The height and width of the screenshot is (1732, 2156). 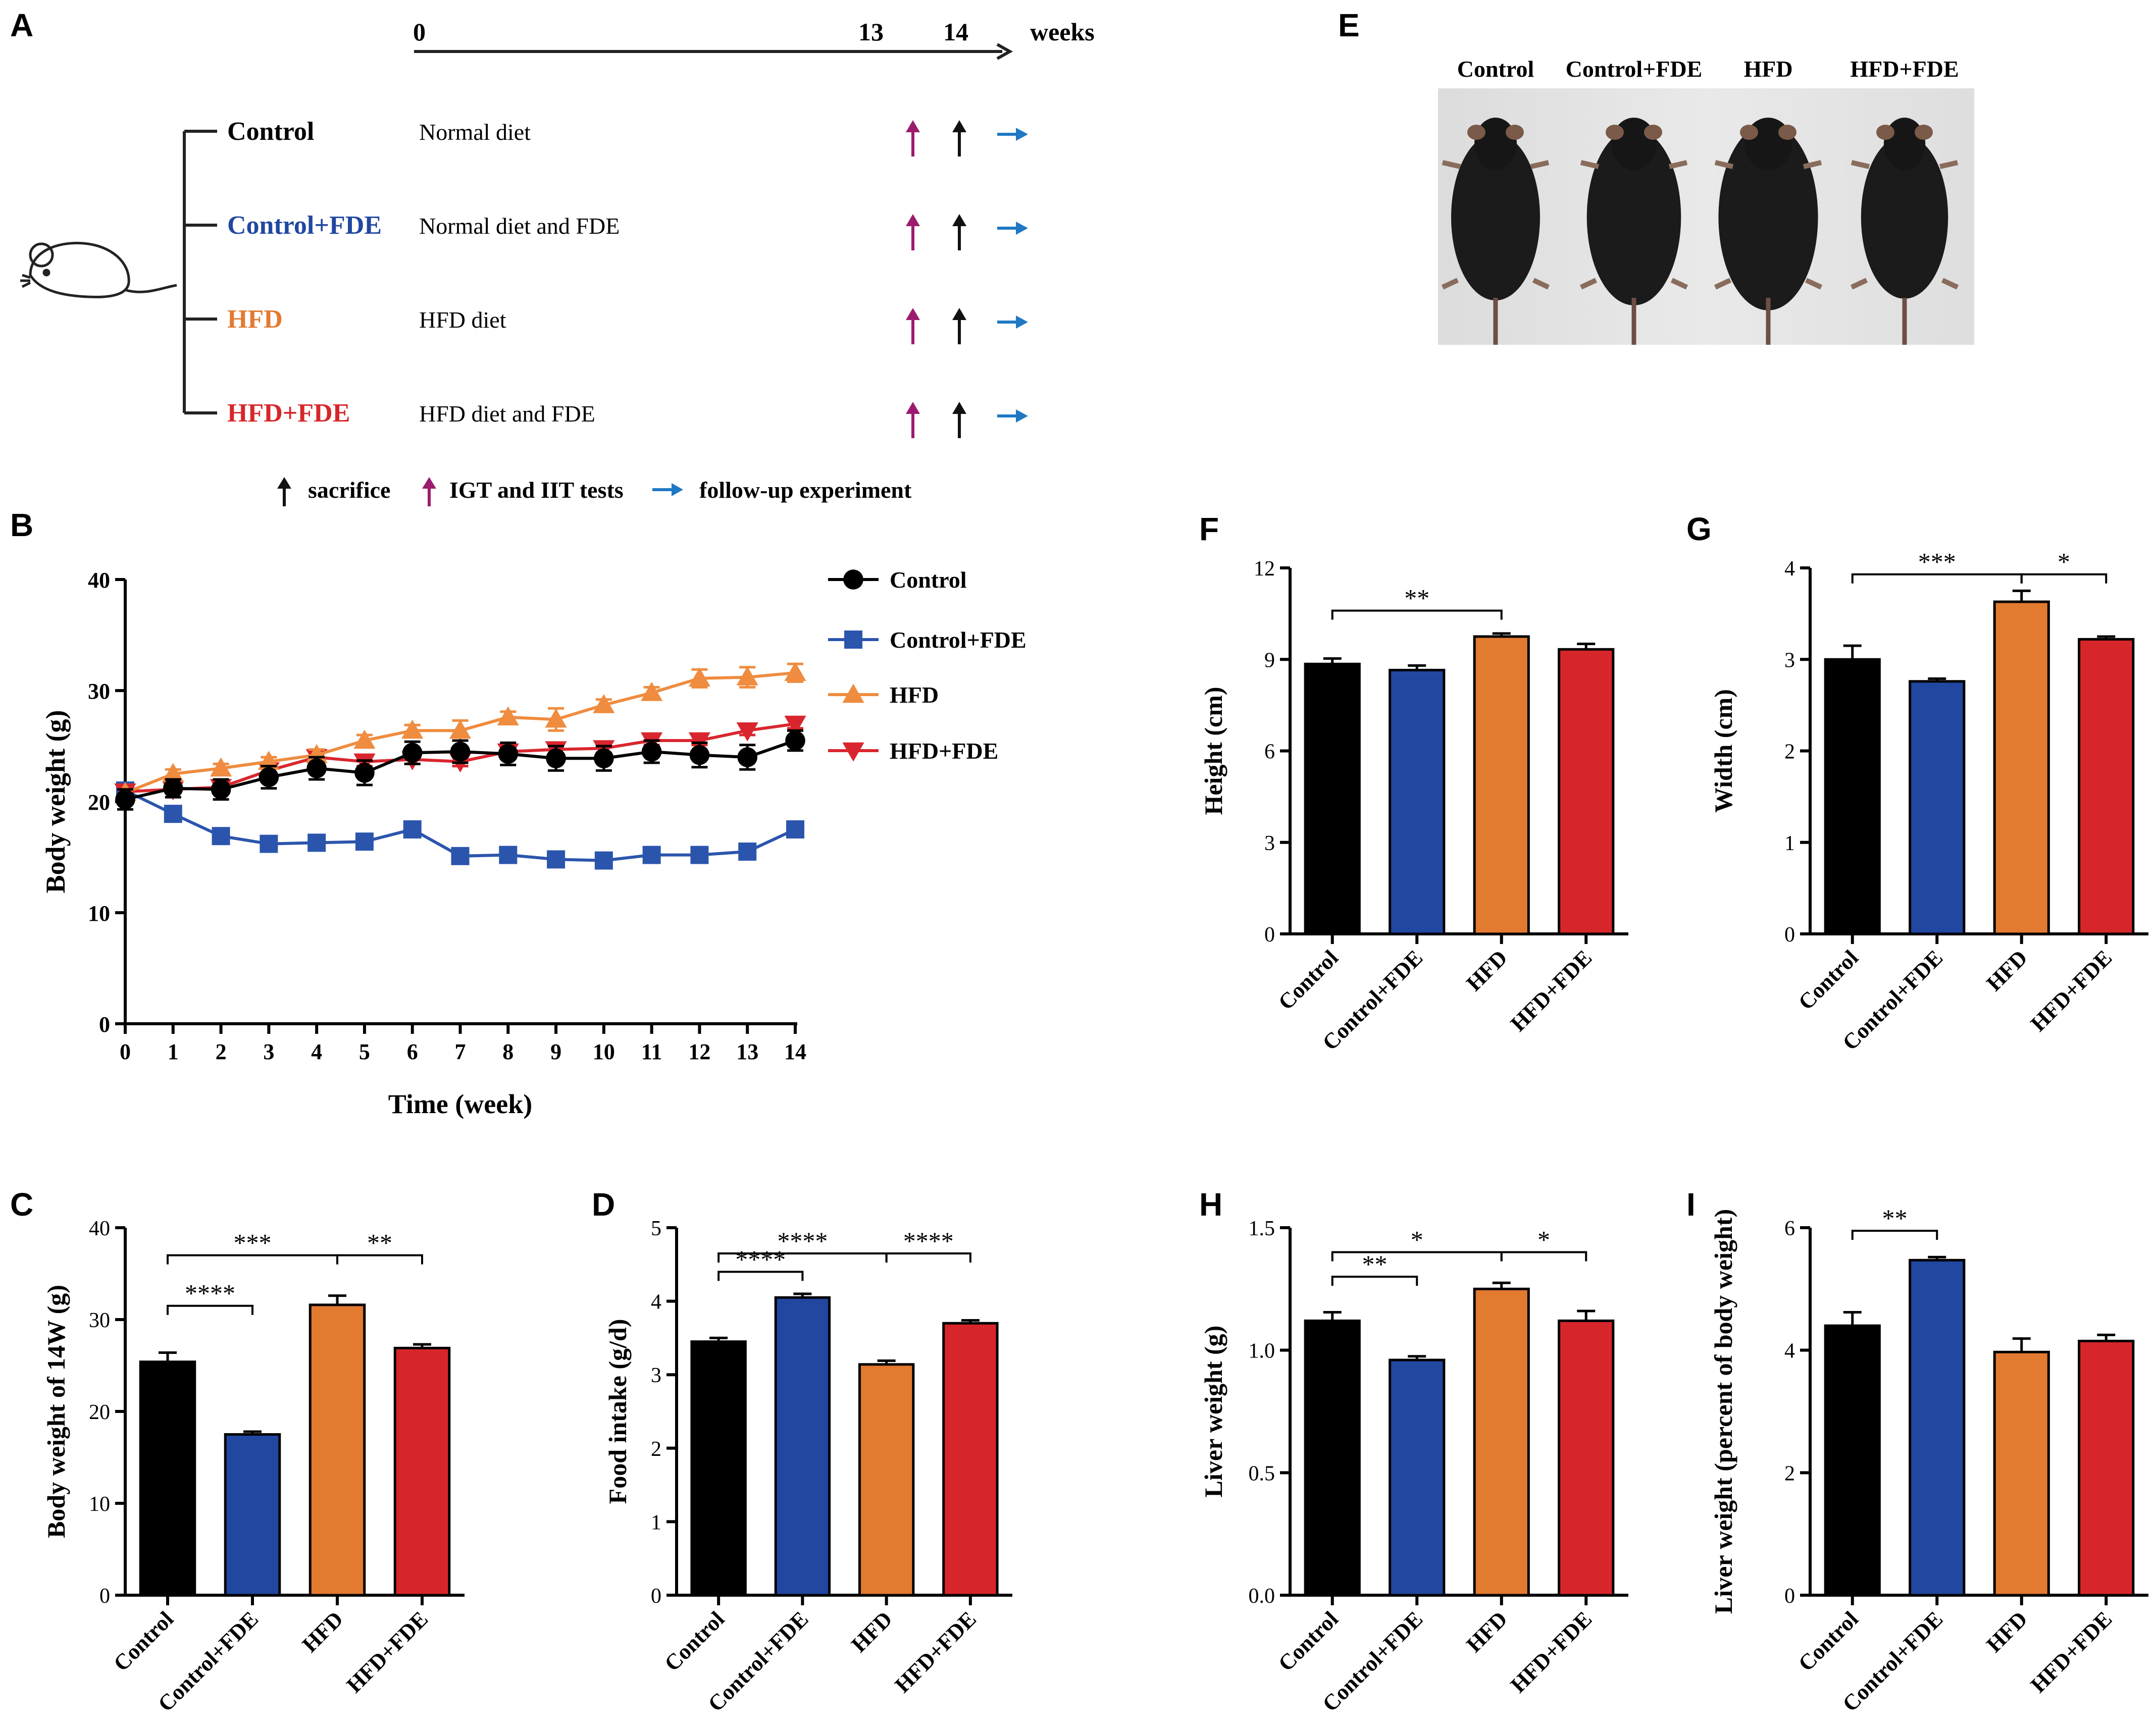 What do you see at coordinates (959, 326) in the screenshot?
I see `sacrifice-up-arrow-icon` at bounding box center [959, 326].